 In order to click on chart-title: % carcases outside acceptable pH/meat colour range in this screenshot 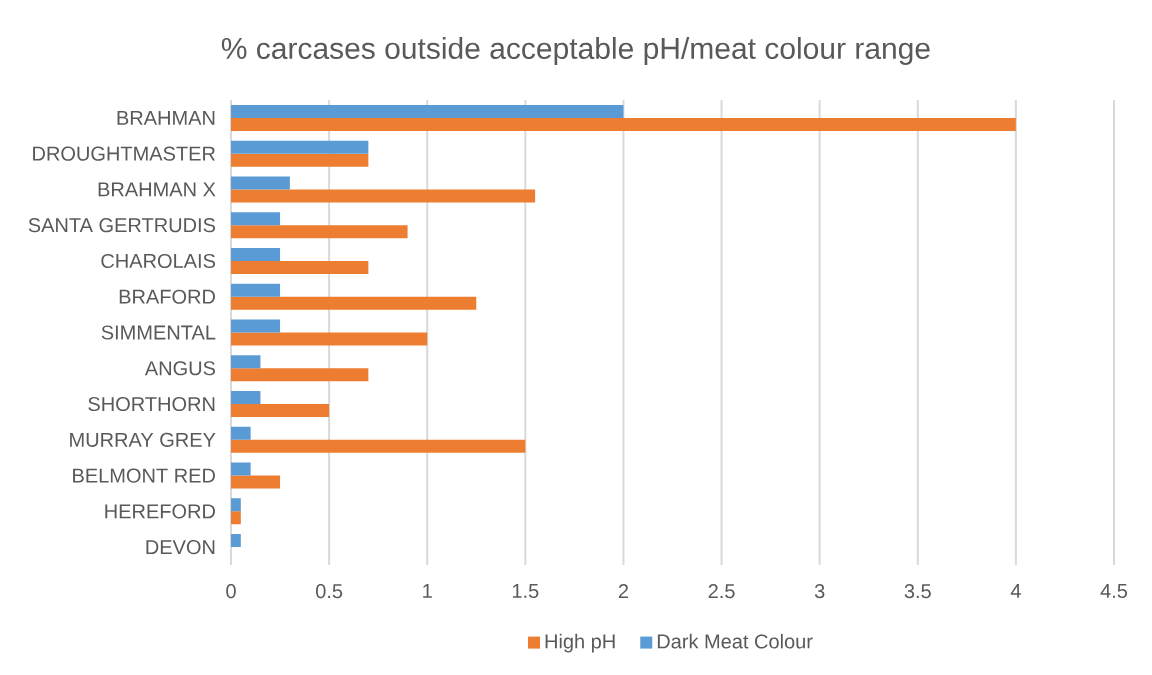, I will do `click(575, 51)`.